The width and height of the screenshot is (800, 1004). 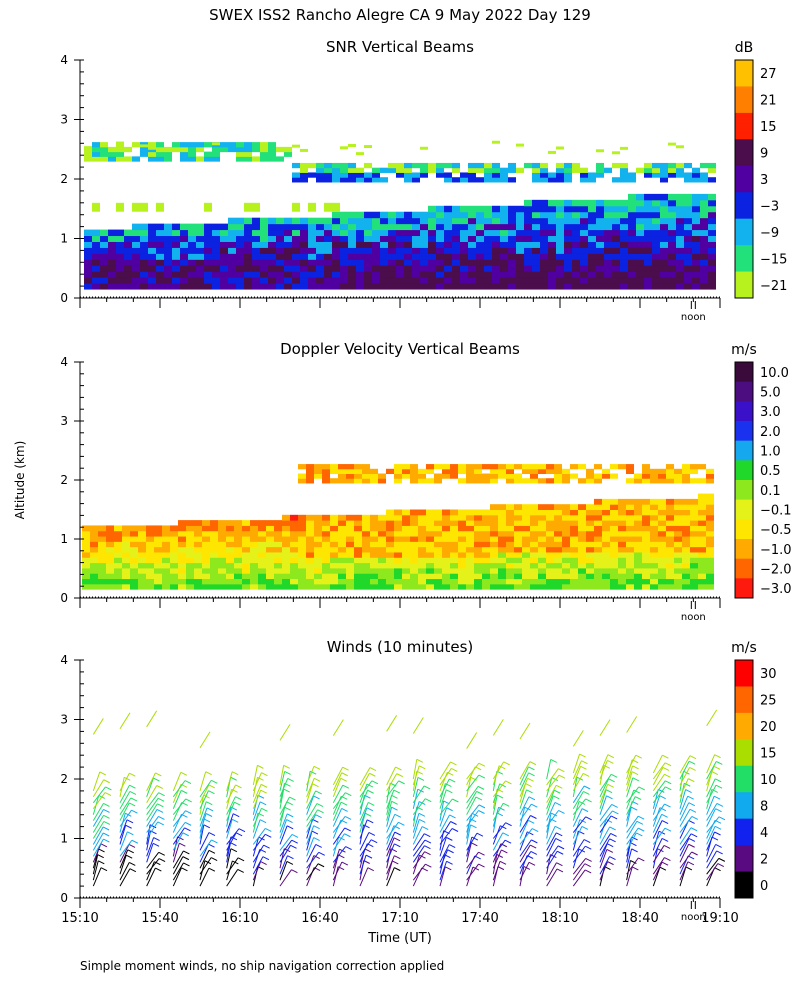 What do you see at coordinates (768, 727) in the screenshot?
I see `colorbar-label: 20` at bounding box center [768, 727].